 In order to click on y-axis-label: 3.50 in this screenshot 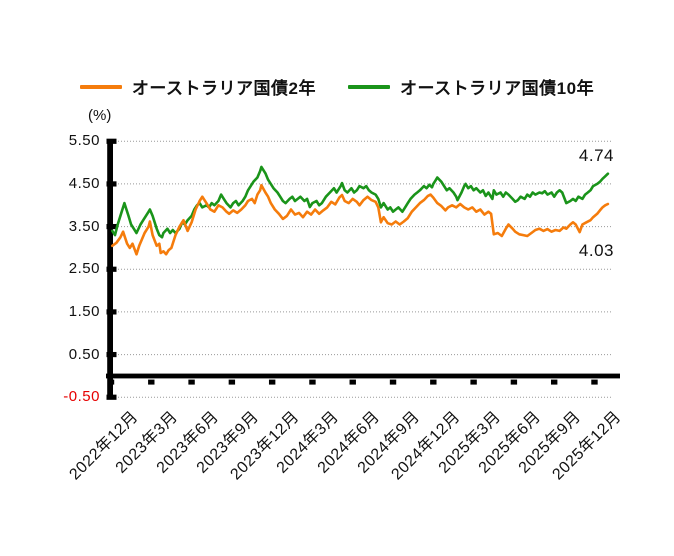, I will do `click(84, 226)`.